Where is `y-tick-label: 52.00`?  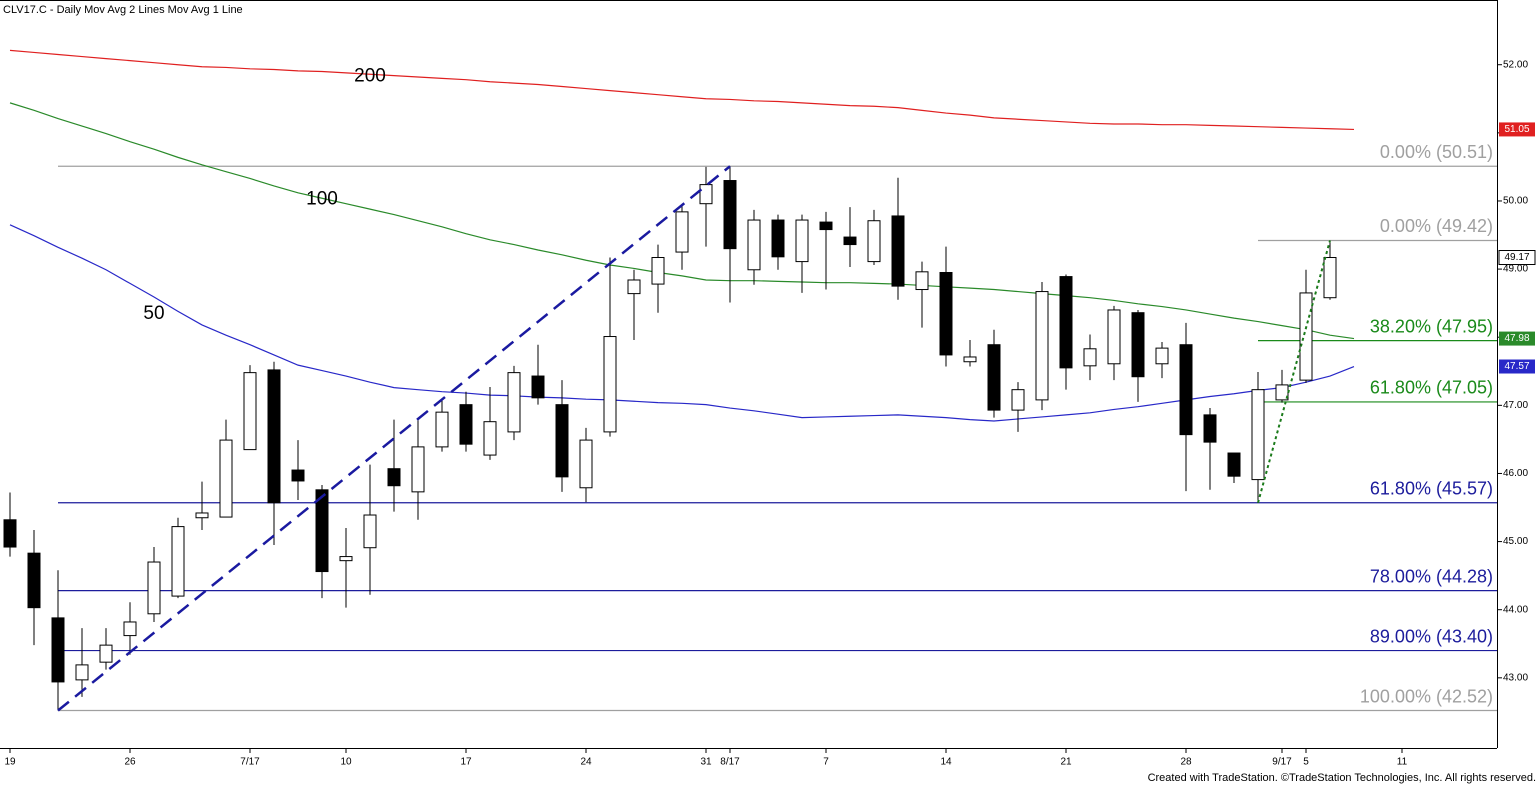 y-tick-label: 52.00 is located at coordinates (1515, 64).